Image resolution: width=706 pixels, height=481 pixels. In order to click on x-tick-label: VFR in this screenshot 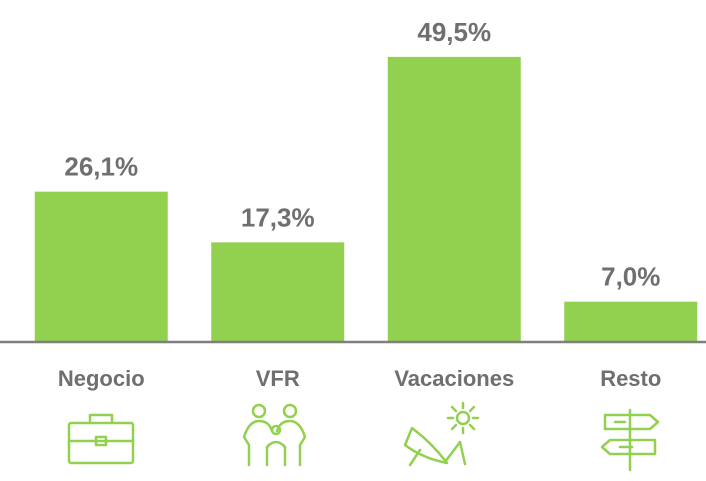, I will do `click(278, 378)`.